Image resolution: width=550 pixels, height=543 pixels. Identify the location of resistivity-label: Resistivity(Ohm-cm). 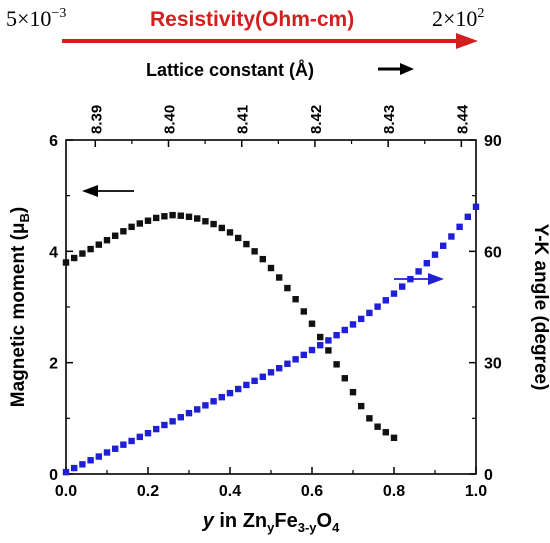
(252, 19).